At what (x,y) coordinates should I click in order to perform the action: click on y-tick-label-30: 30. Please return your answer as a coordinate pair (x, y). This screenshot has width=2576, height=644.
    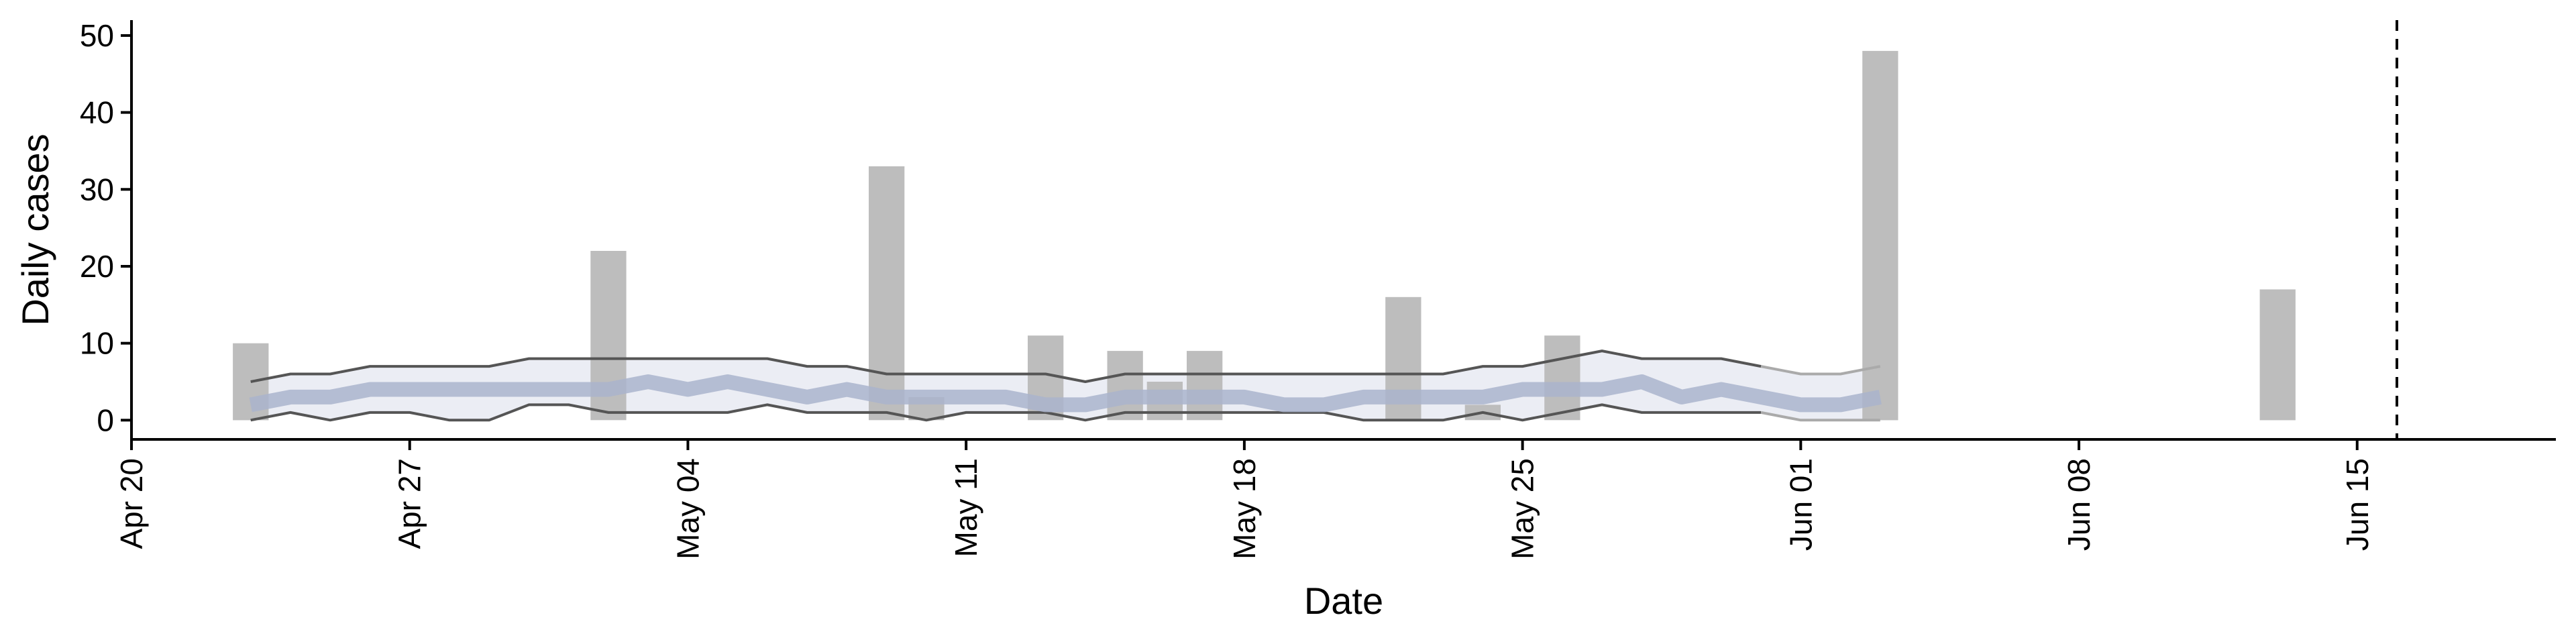
    Looking at the image, I should click on (97, 189).